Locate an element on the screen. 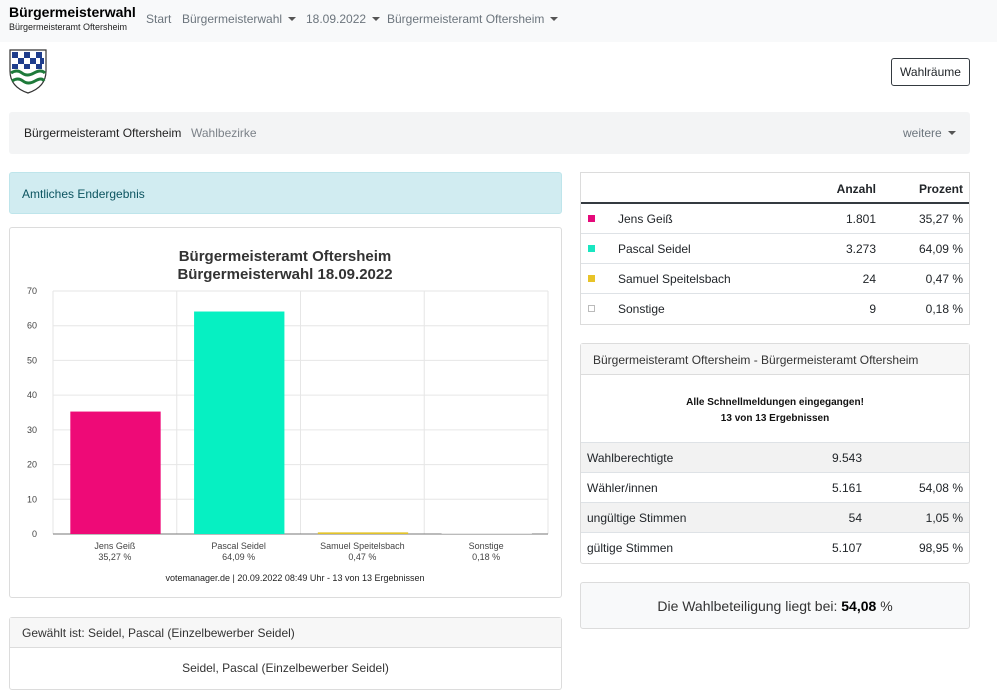 This screenshot has height=694, width=997. nav-area-label: Bürgermeisteramt Oftersheim is located at coordinates (466, 19).